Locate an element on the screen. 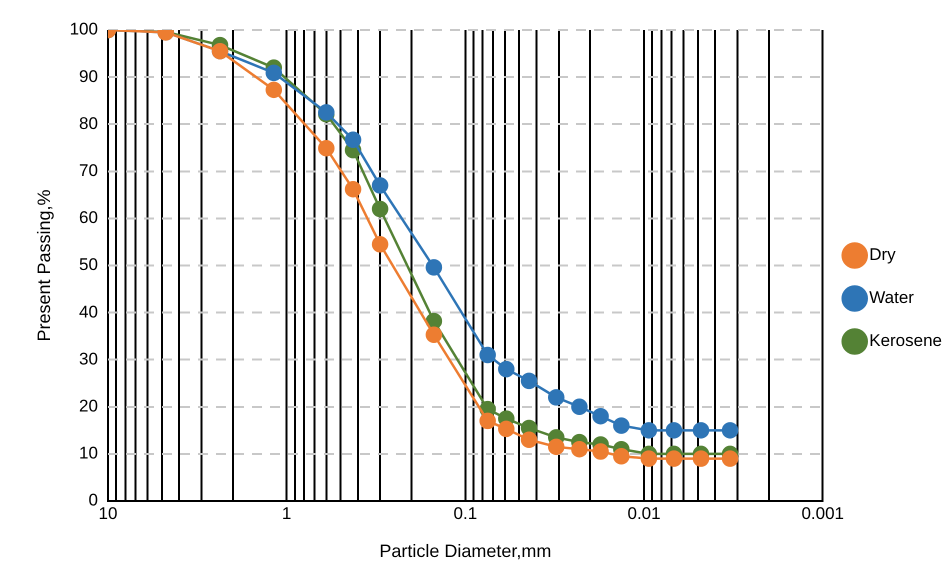  y-tick-label: 0 is located at coordinates (93, 500).